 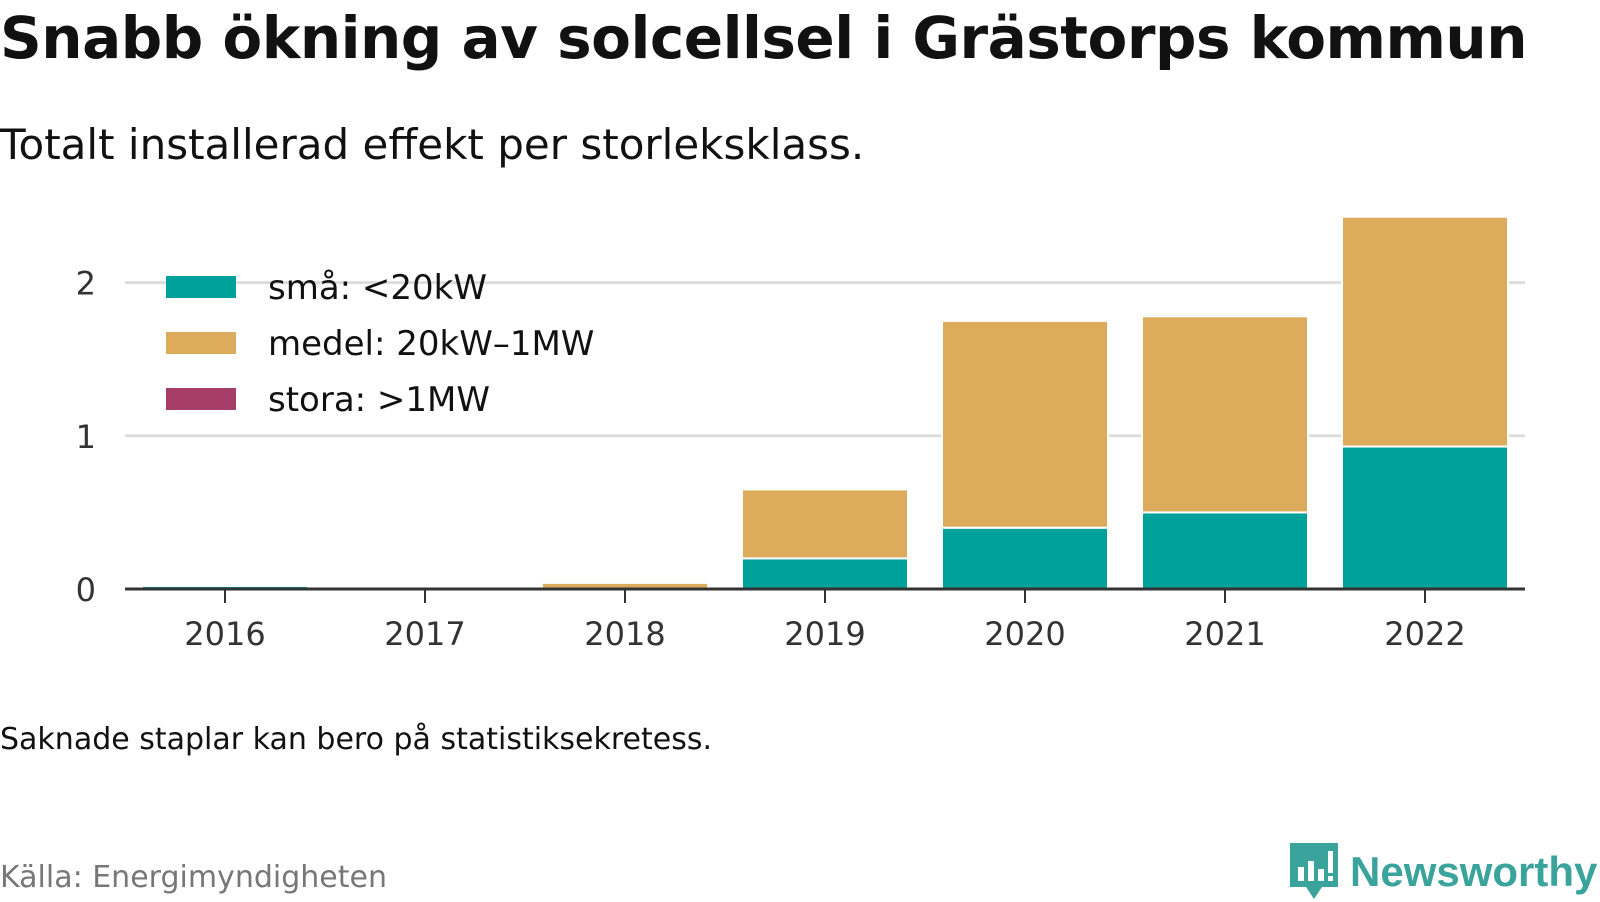 I want to click on x-tick-label: 2017, so click(x=424, y=634).